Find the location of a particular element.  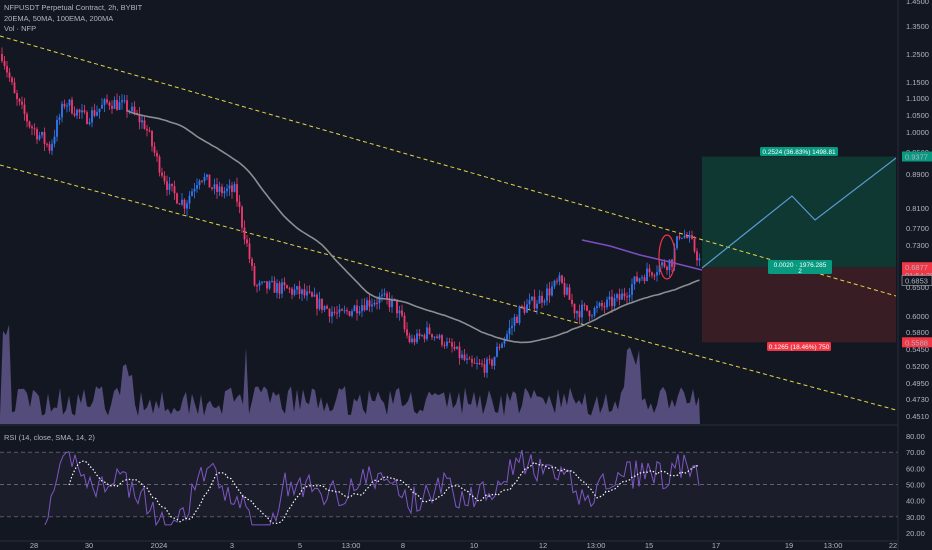

price-axis-label: 0.5200 is located at coordinates (917, 366).